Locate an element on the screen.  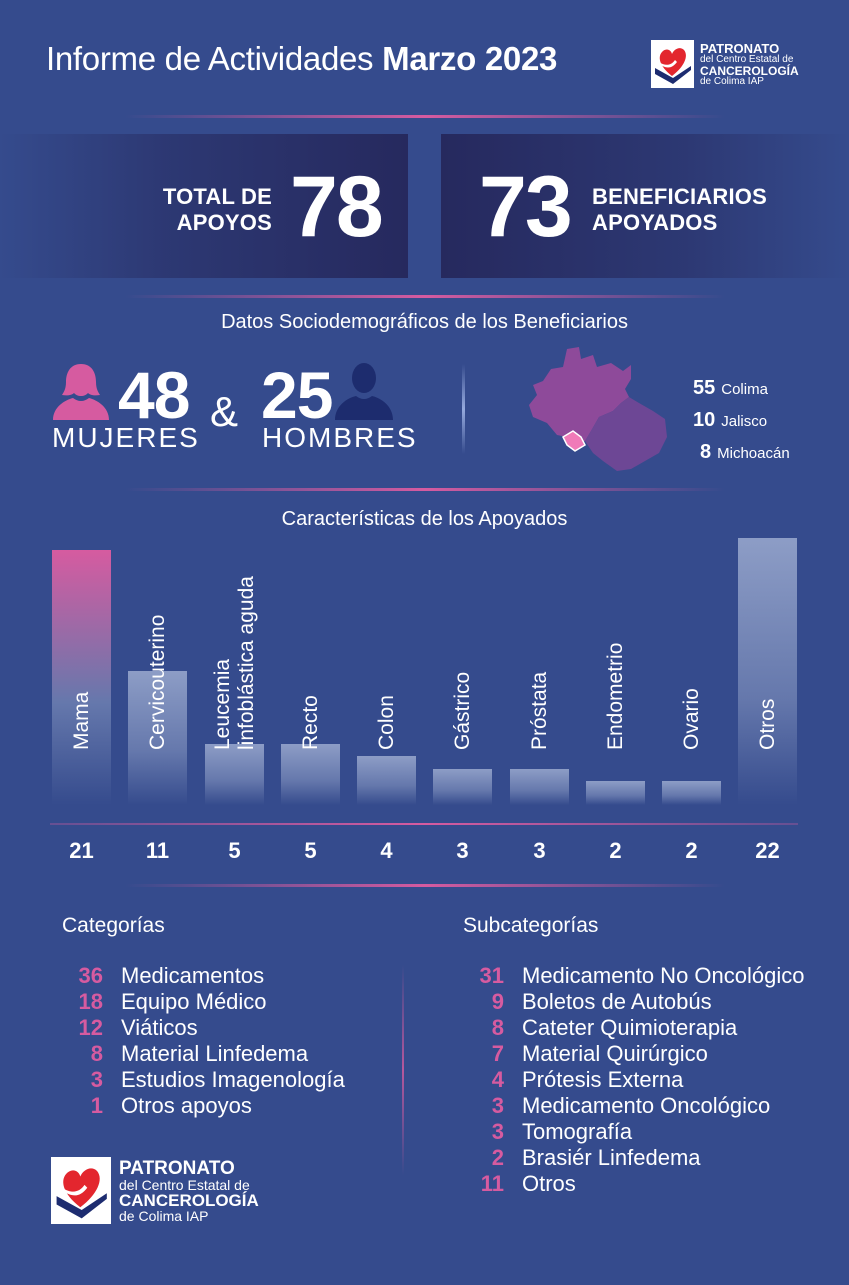
list-item: 3 Tomografía is located at coordinates (546, 1132).